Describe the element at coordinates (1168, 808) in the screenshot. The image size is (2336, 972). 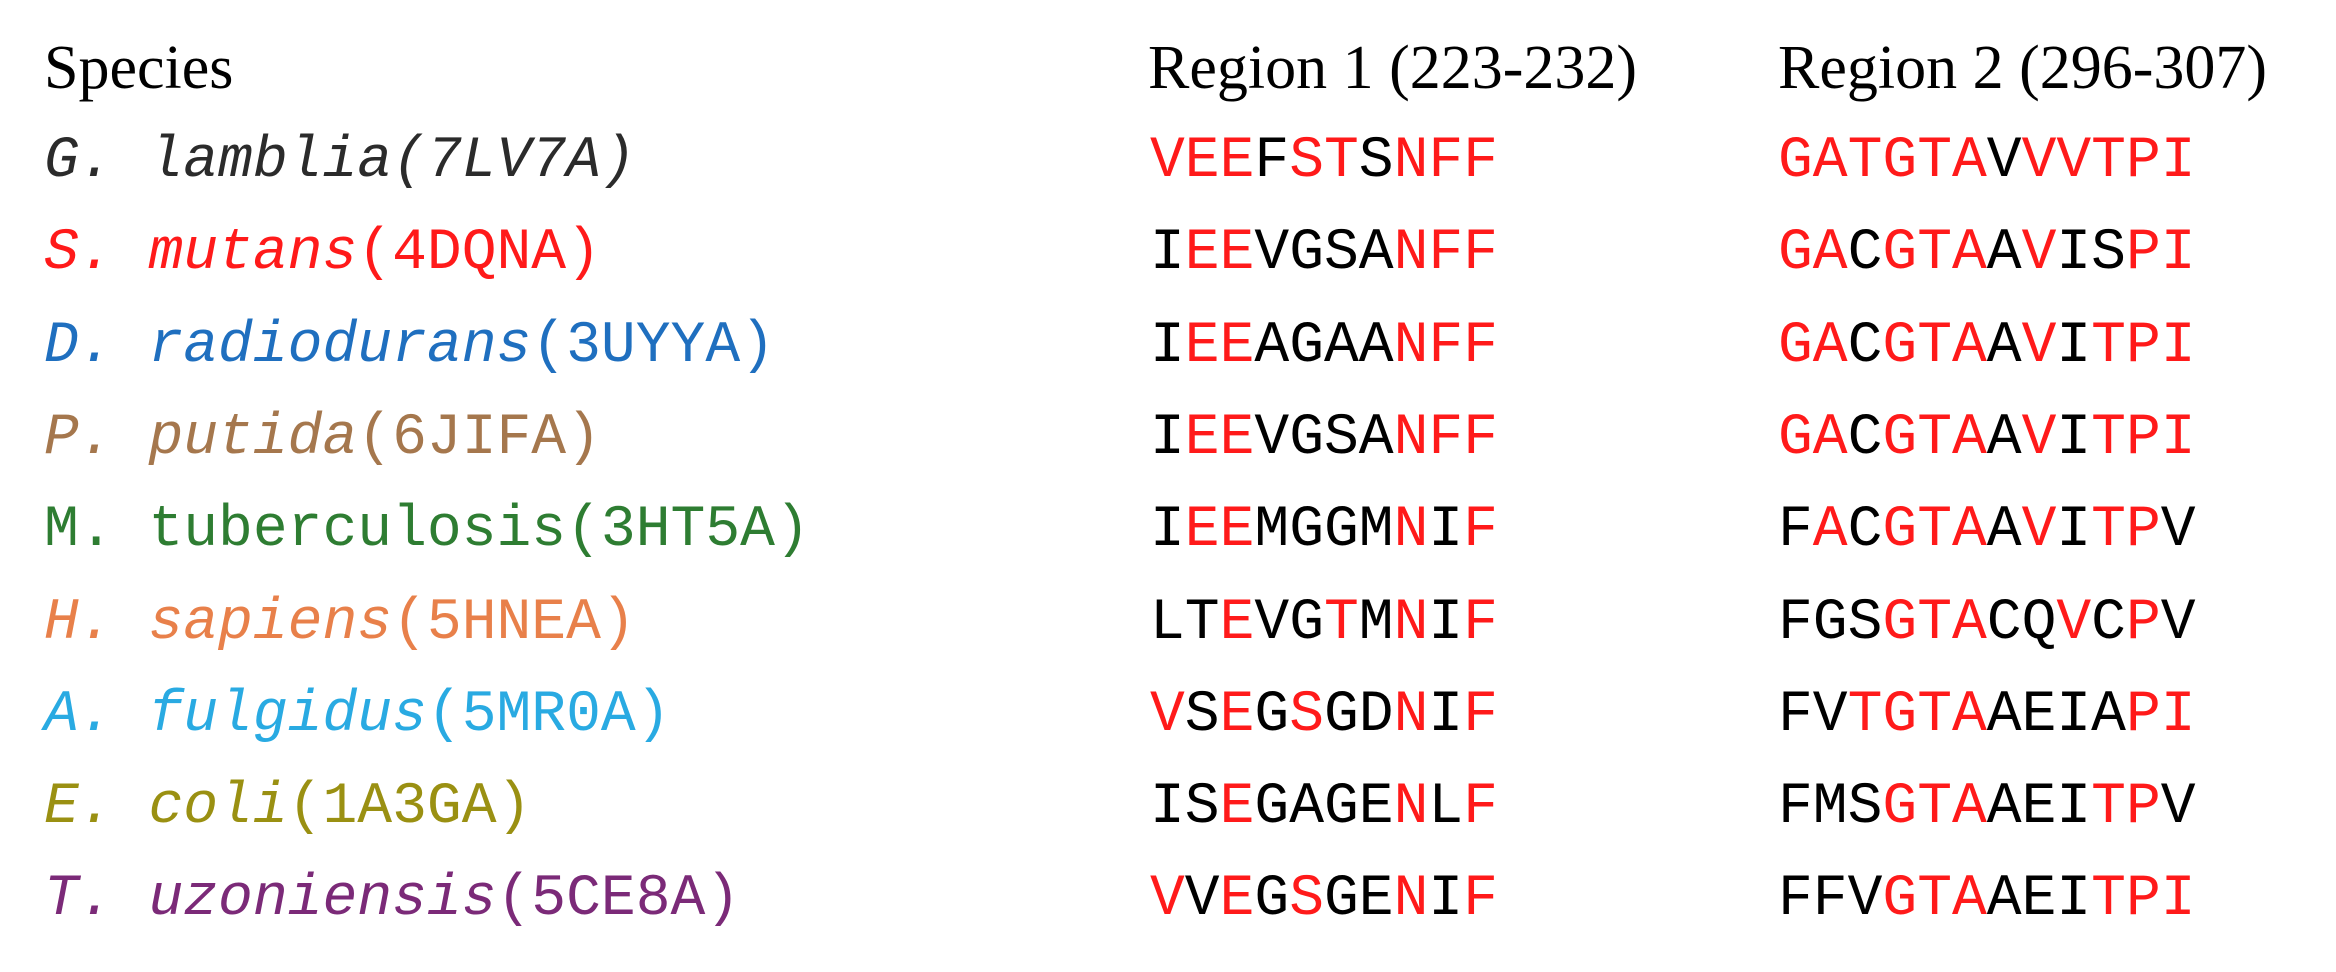
I see `alignment-row: E. coli(1A3GA) ISEGAGENLF FMSGTAAEITPV` at that location.